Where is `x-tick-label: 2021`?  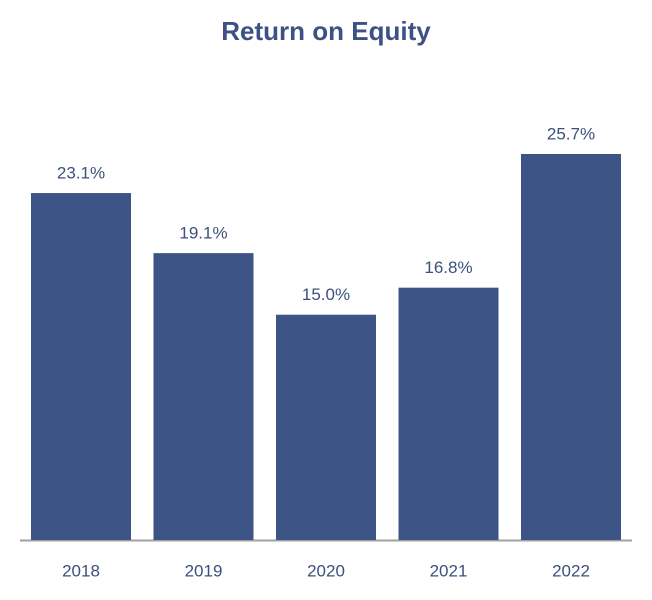 x-tick-label: 2021 is located at coordinates (449, 570).